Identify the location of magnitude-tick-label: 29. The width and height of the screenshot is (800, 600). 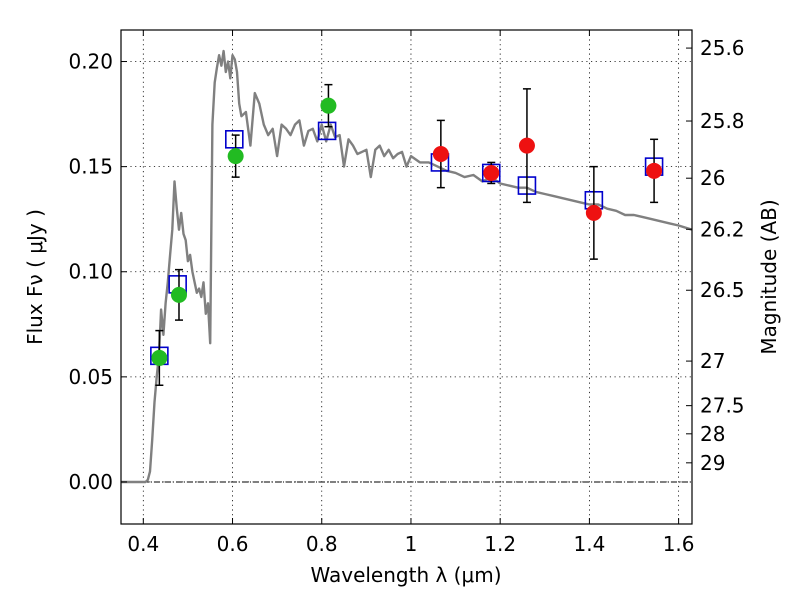
(712, 463).